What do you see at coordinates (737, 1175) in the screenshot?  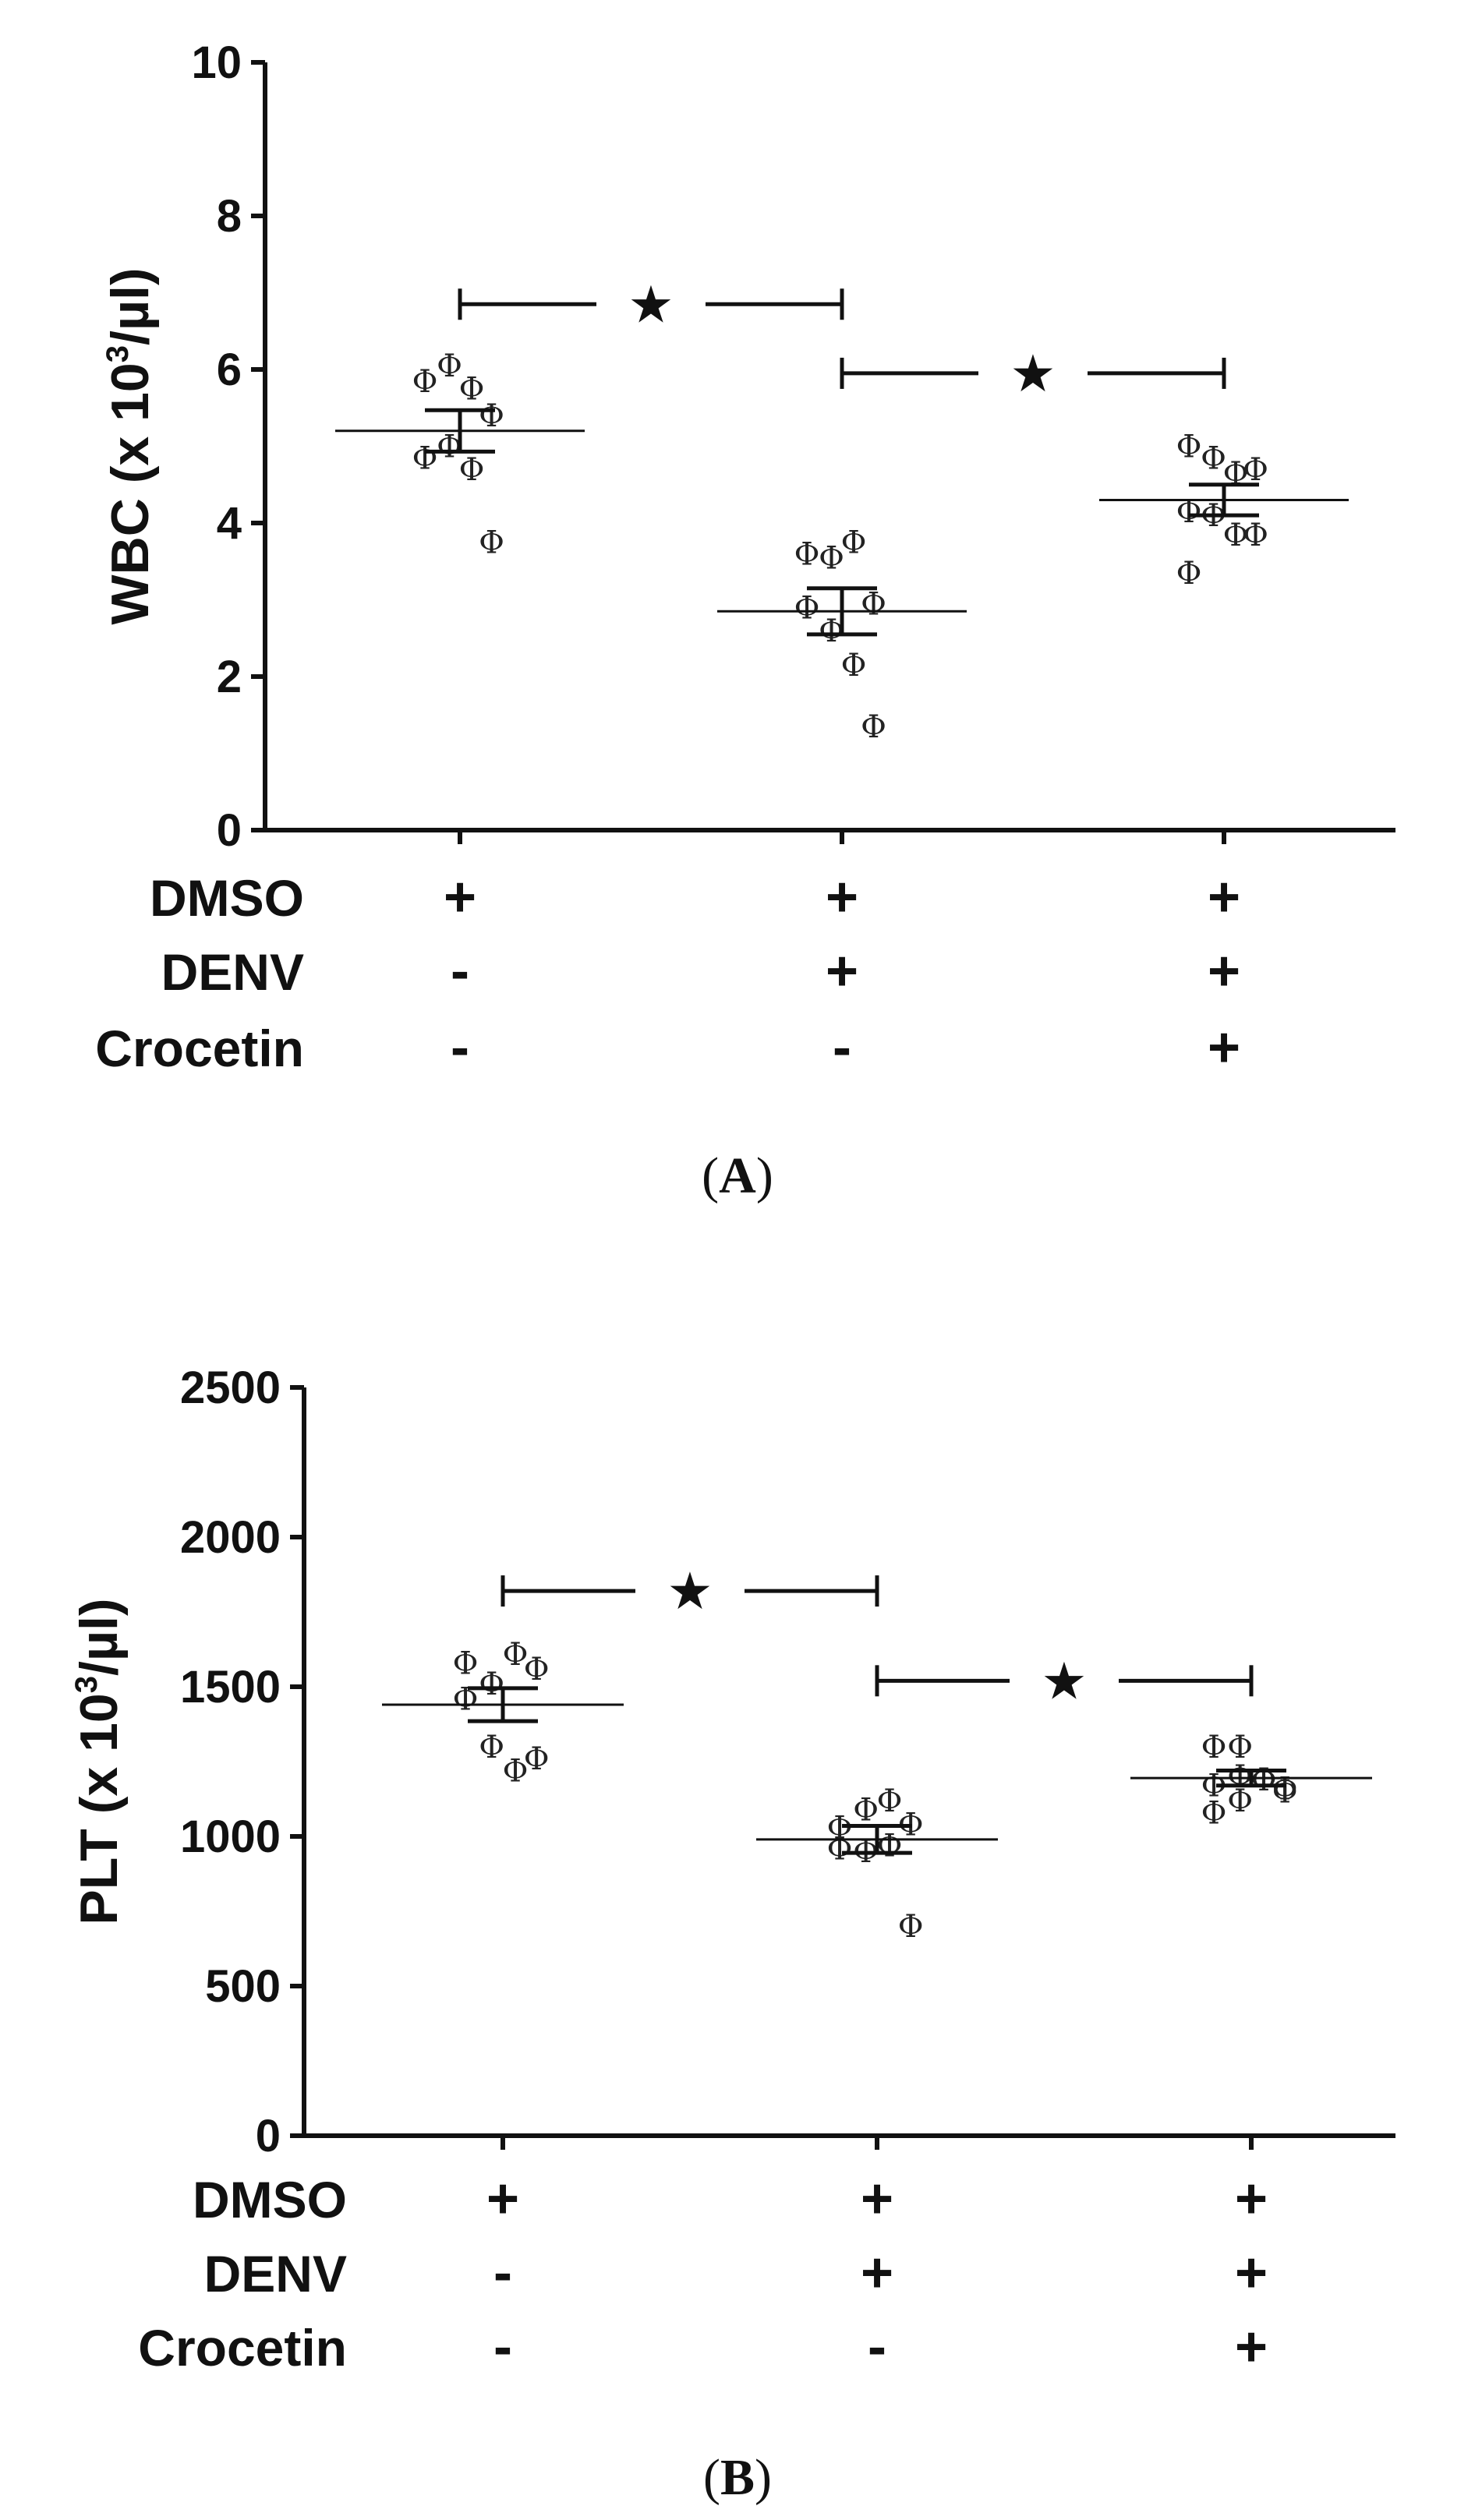 I see `panel-a-panel-label: (A)` at bounding box center [737, 1175].